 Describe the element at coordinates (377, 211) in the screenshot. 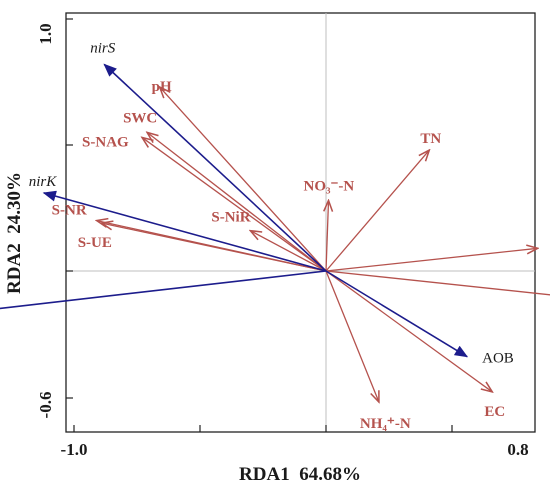

I see `env-vector-tn` at that location.